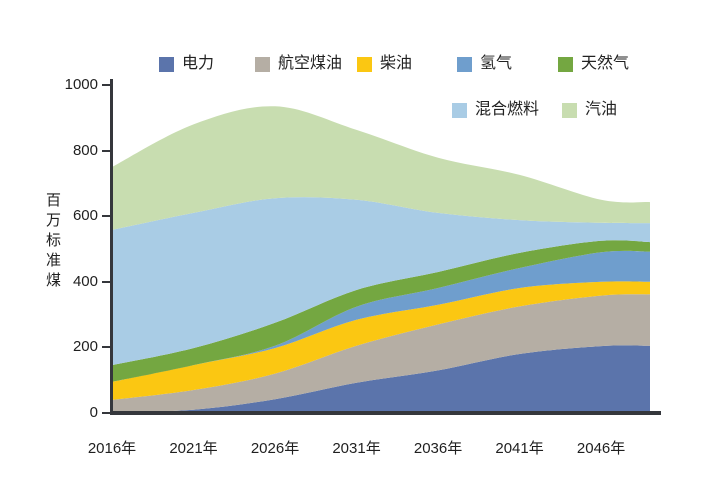  Describe the element at coordinates (93, 412) in the screenshot. I see `y-tick-label: 0` at that location.